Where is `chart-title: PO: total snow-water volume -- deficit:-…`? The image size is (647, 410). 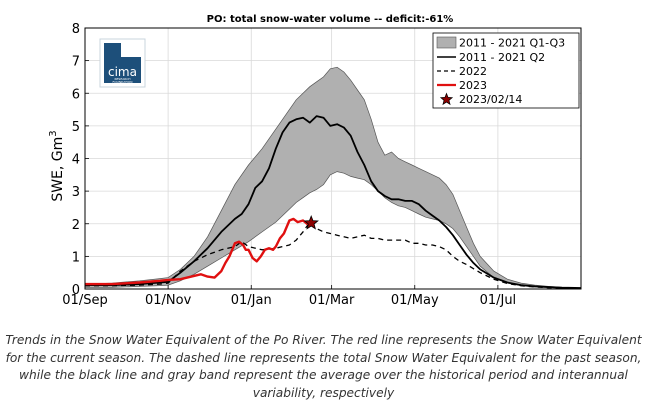 chart-title: PO: total snow-water volume -- deficit:-… is located at coordinates (330, 19).